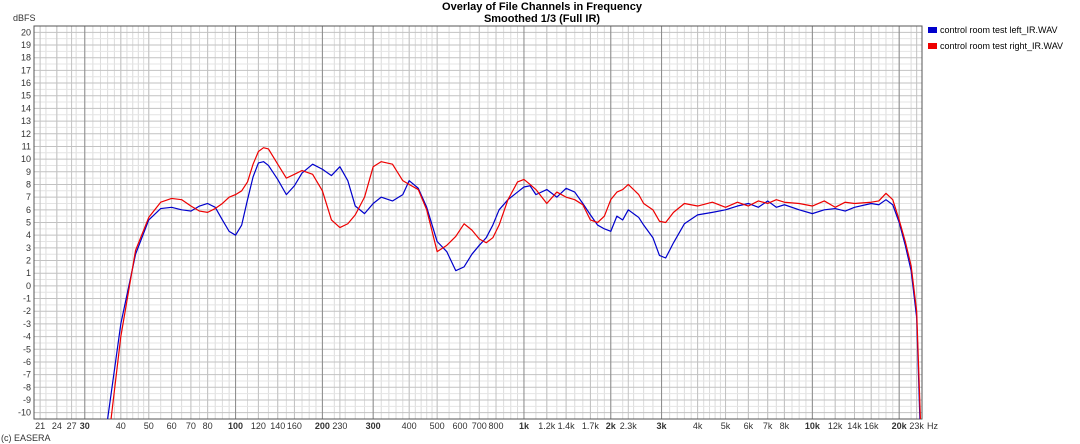  What do you see at coordinates (339, 426) in the screenshot?
I see `x-tick-label: 230` at bounding box center [339, 426].